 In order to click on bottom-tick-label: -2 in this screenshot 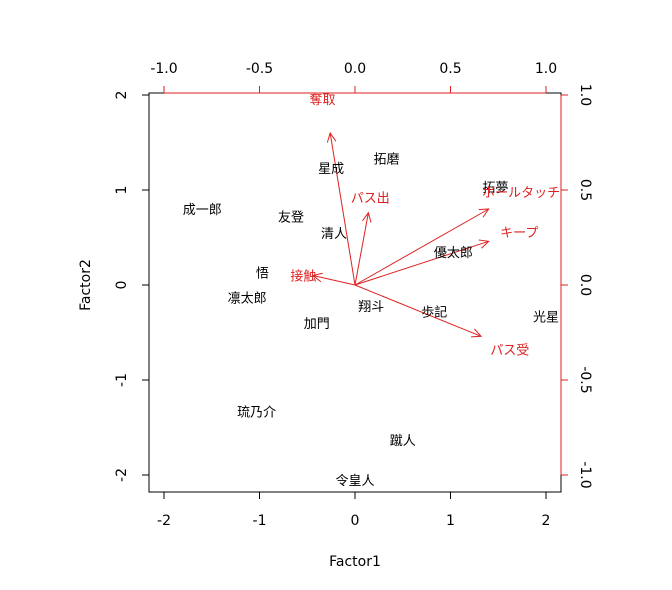, I will do `click(164, 521)`.